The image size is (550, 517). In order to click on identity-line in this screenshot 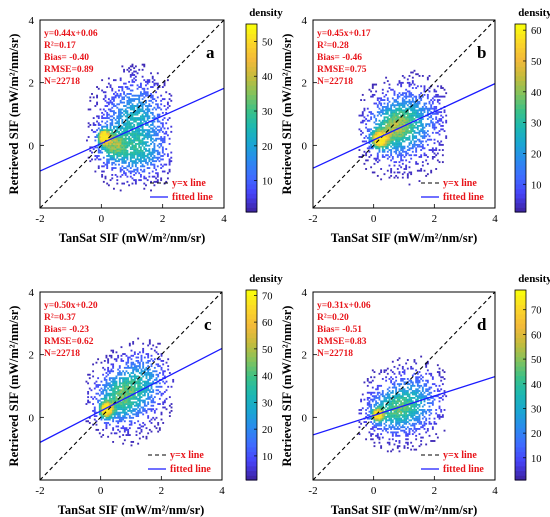, I will do `click(404, 386)`.